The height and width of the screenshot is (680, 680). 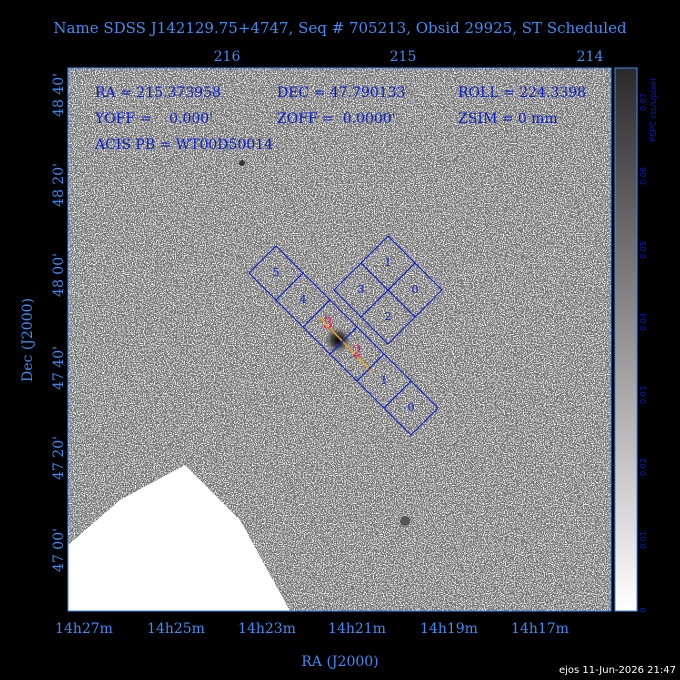 I want to click on x-tick-label: 14h23m, so click(x=267, y=629).